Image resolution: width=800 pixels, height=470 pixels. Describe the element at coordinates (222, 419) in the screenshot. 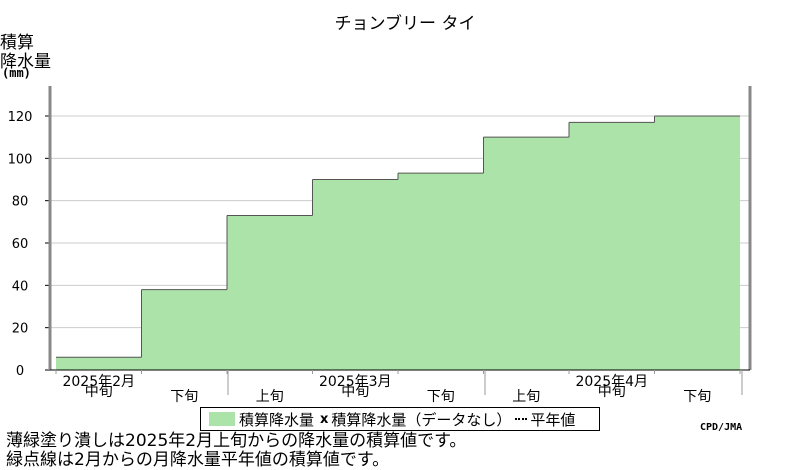

I see `legend-swatch-accumulated` at that location.